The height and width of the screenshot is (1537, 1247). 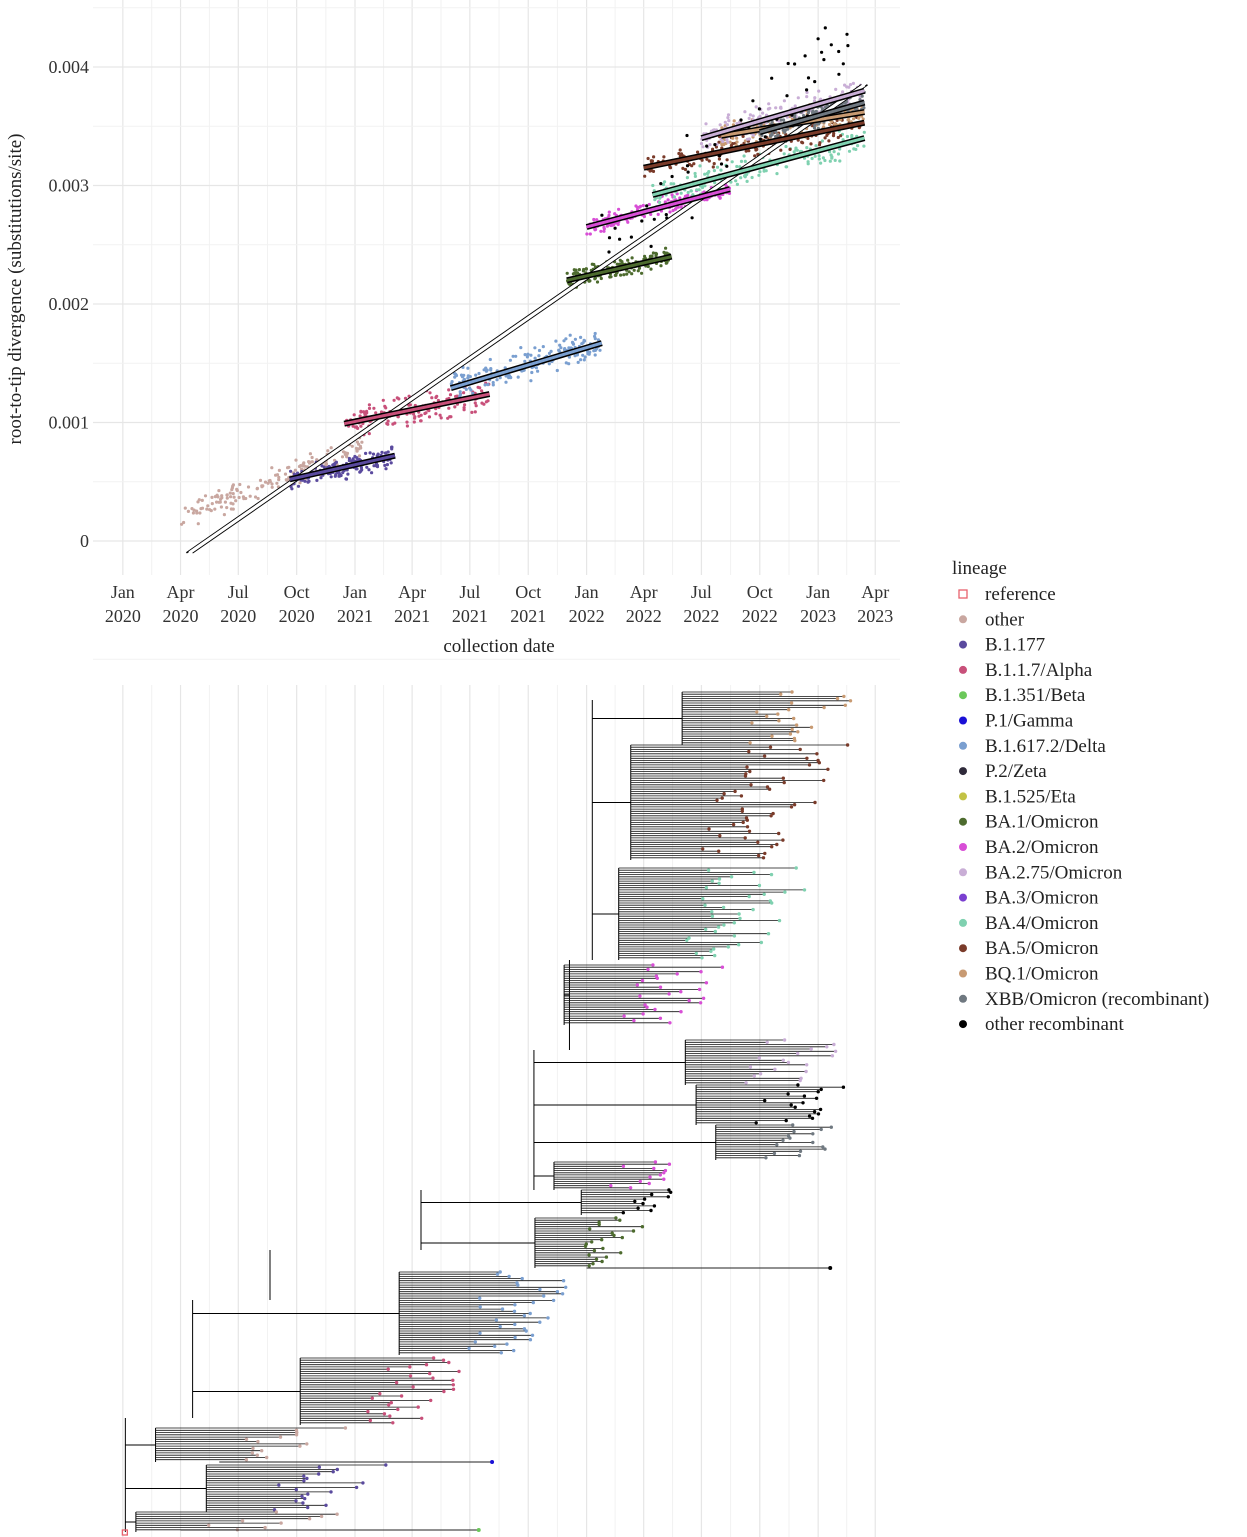 What do you see at coordinates (528, 616) in the screenshot?
I see `x-tick-label-year: 2021` at bounding box center [528, 616].